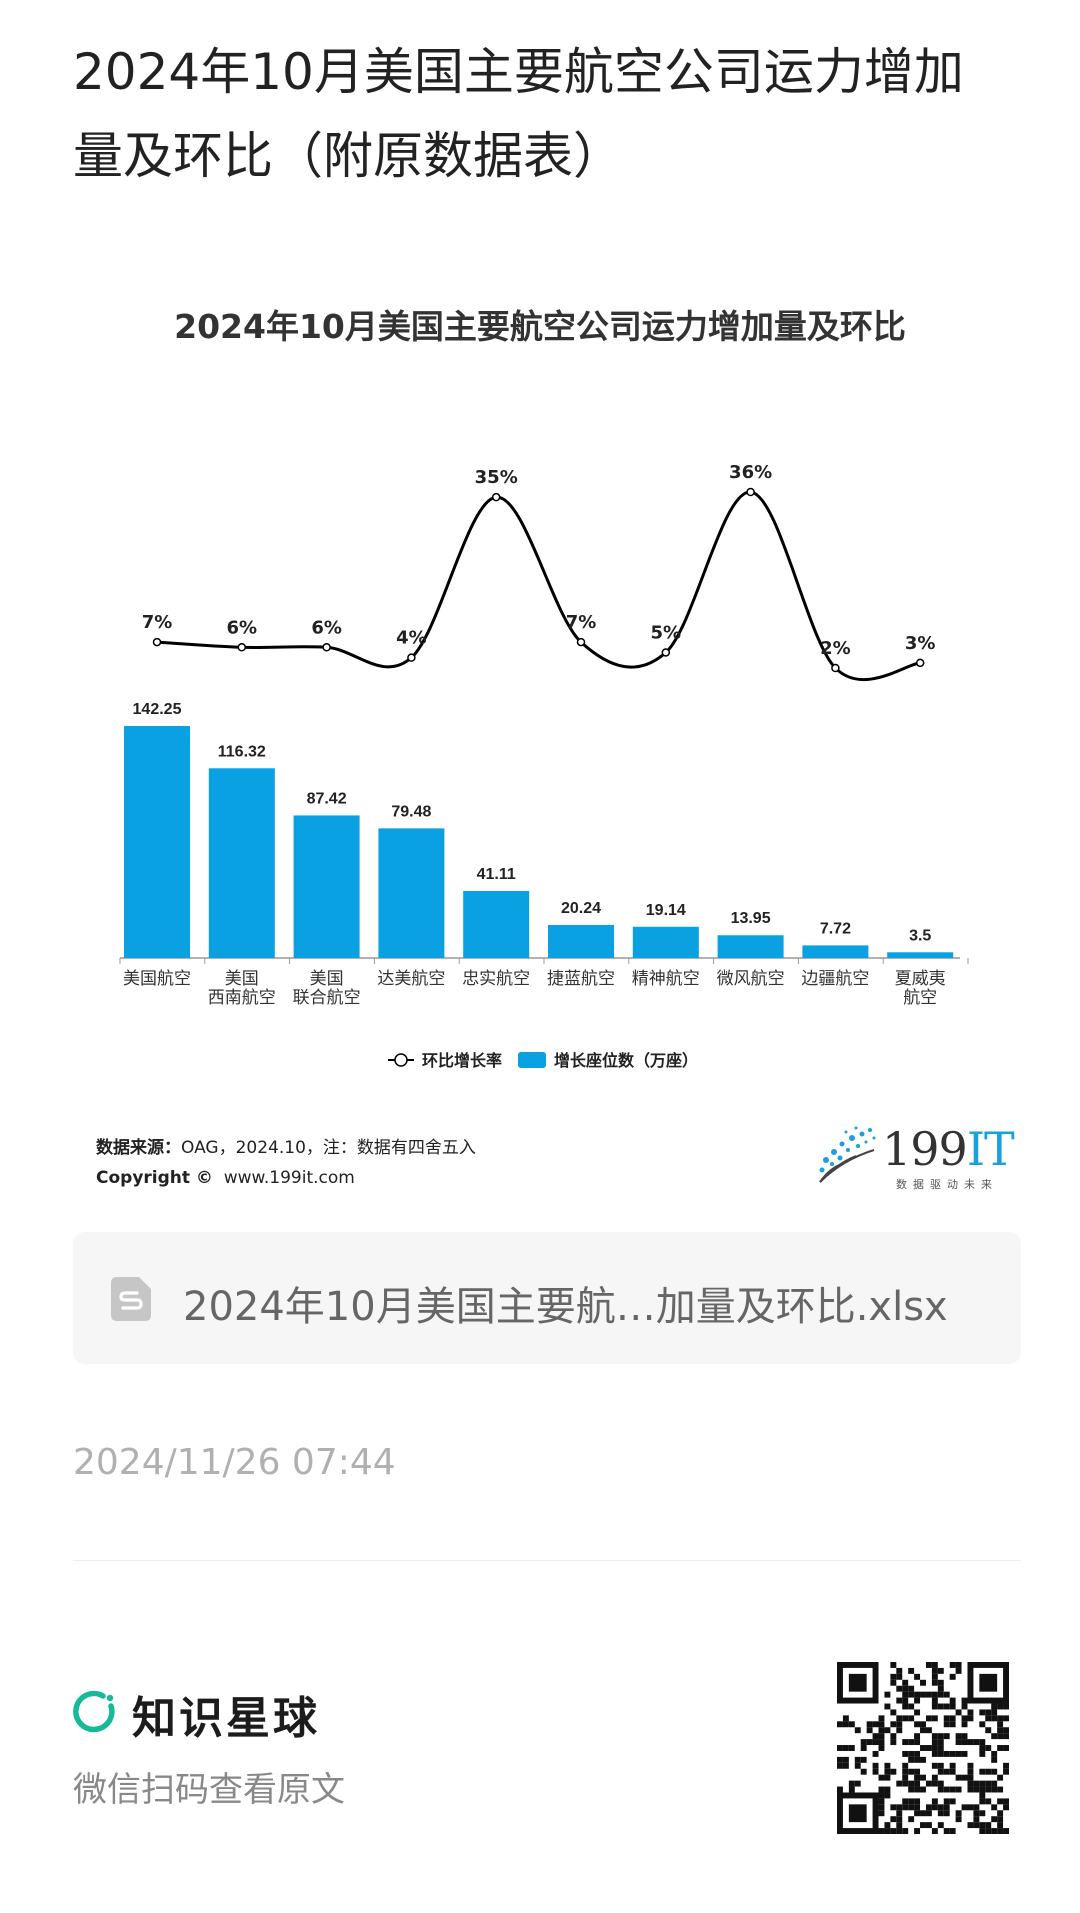 The width and height of the screenshot is (1080, 1913). What do you see at coordinates (835, 928) in the screenshot?
I see `bar-value-label: 7.72` at bounding box center [835, 928].